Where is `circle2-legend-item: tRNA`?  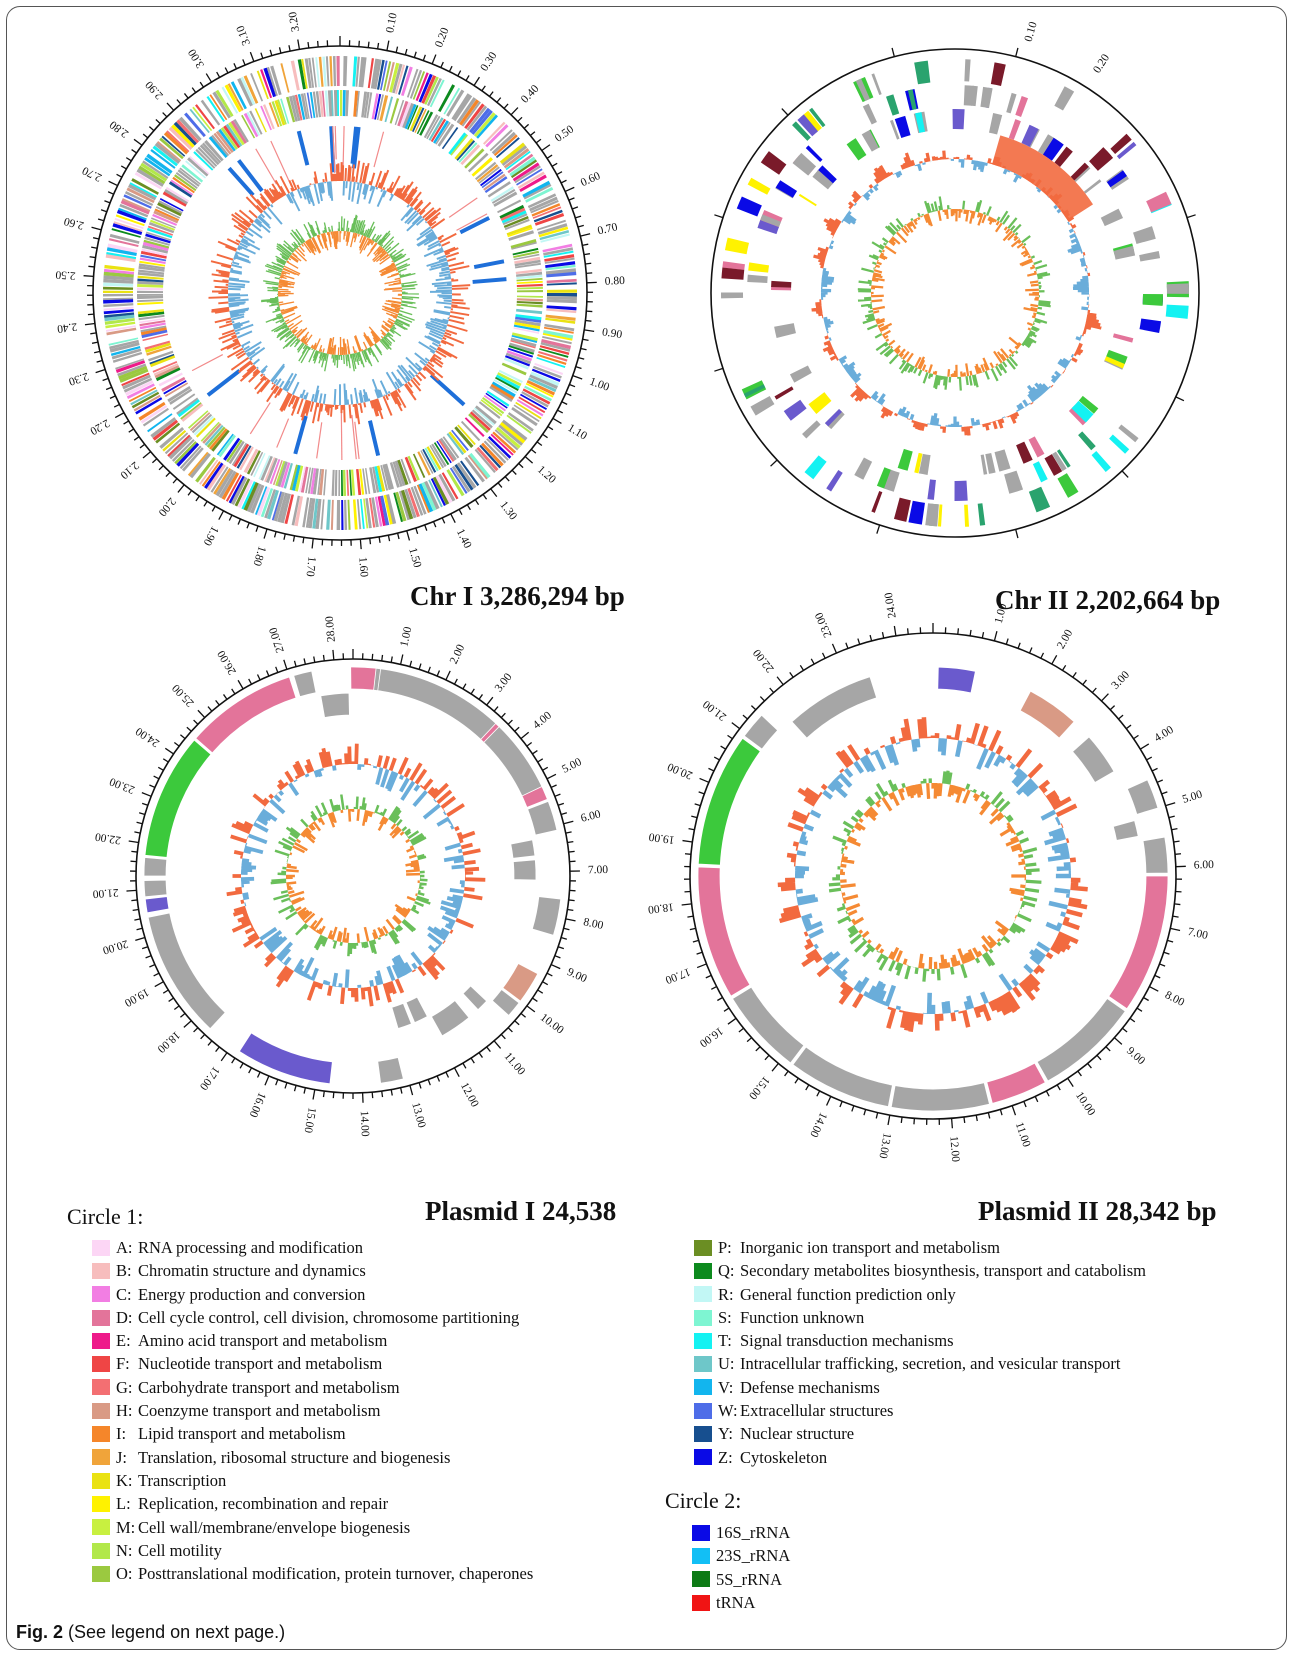 circle2-legend-item: tRNA is located at coordinates (741, 1602).